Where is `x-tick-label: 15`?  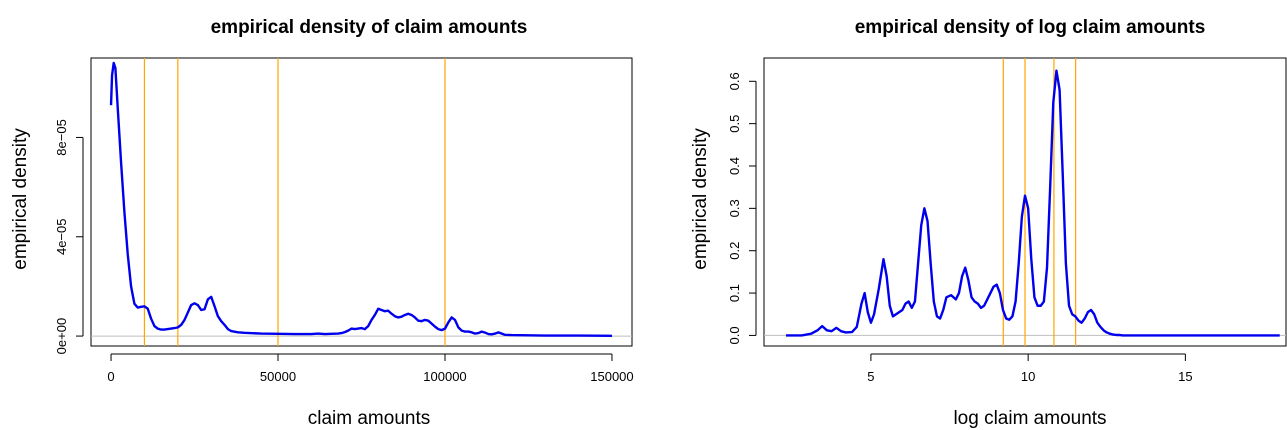
x-tick-label: 15 is located at coordinates (1185, 376).